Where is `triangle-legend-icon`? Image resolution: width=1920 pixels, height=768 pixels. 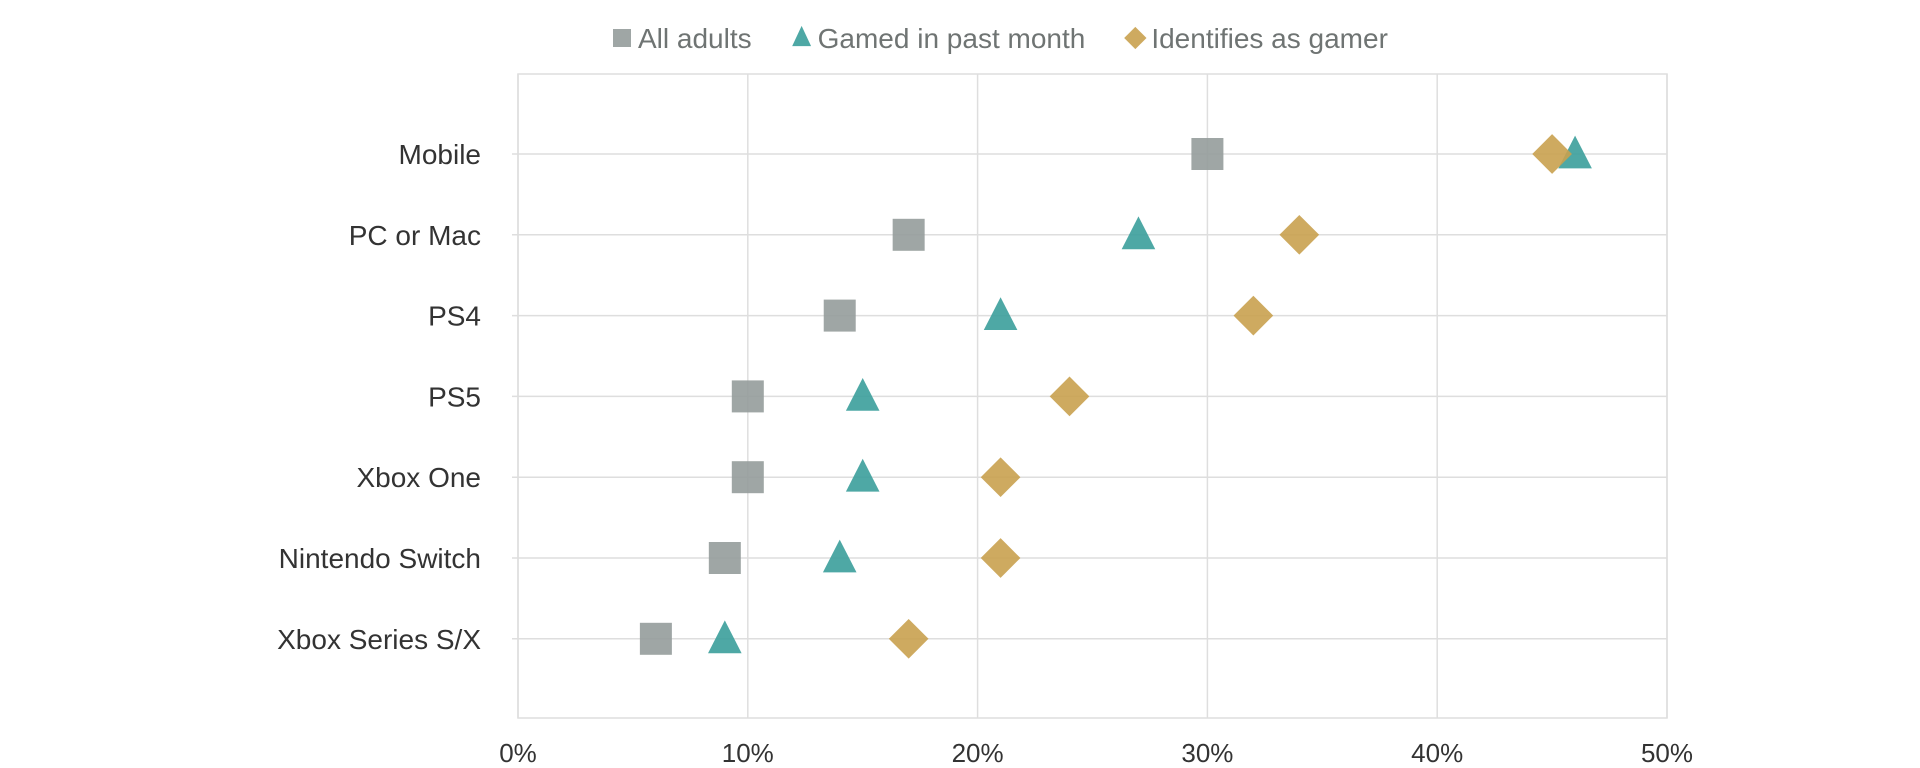 triangle-legend-icon is located at coordinates (802, 36).